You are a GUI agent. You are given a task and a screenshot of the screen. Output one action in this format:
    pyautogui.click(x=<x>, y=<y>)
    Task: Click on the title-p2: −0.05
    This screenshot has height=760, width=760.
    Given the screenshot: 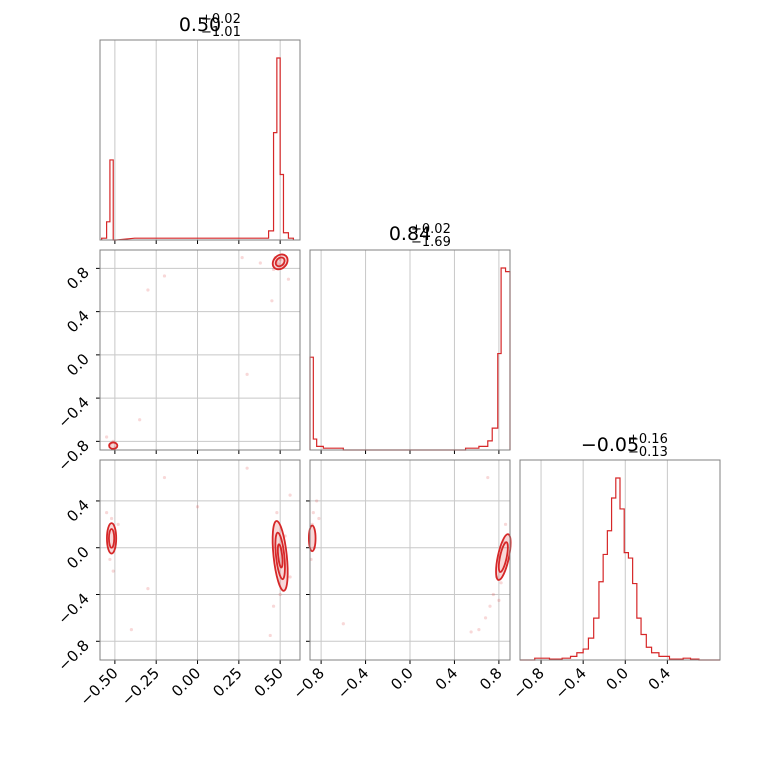 What is the action you would take?
    pyautogui.click(x=610, y=445)
    